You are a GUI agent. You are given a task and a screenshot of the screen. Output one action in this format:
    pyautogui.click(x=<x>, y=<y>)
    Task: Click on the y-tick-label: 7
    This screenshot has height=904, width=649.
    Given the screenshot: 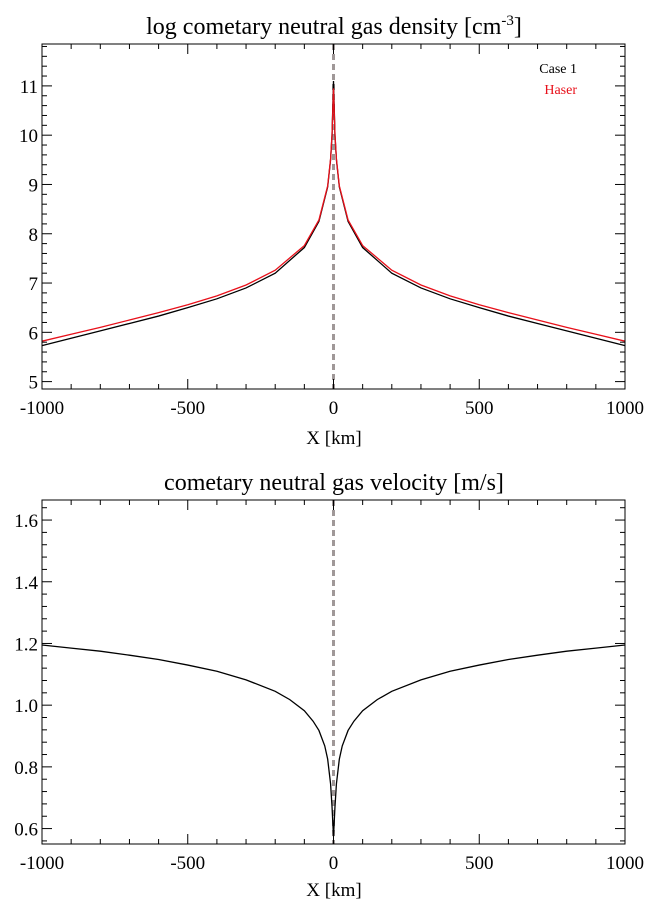 What is the action you would take?
    pyautogui.click(x=34, y=284)
    